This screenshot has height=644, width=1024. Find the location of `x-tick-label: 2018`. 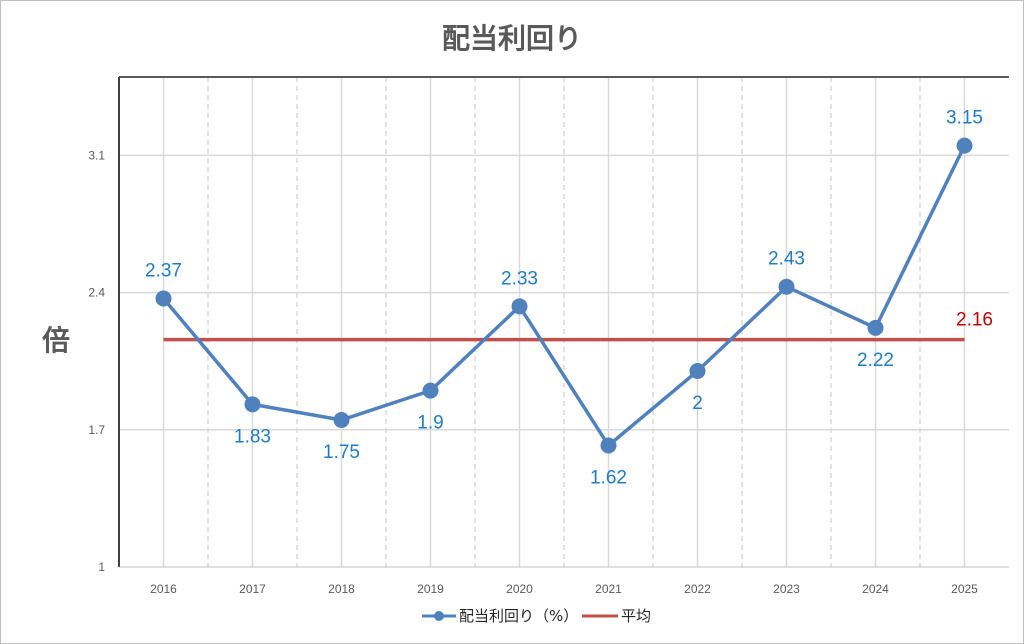

x-tick-label: 2018 is located at coordinates (341, 589).